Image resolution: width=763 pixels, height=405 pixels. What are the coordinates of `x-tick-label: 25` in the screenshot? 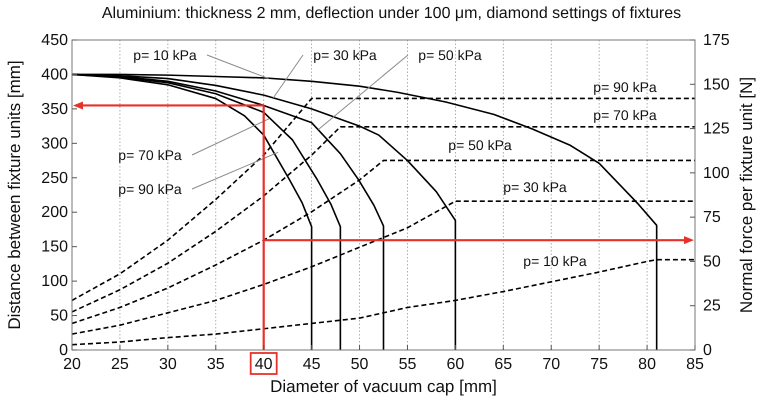 It's located at (120, 364).